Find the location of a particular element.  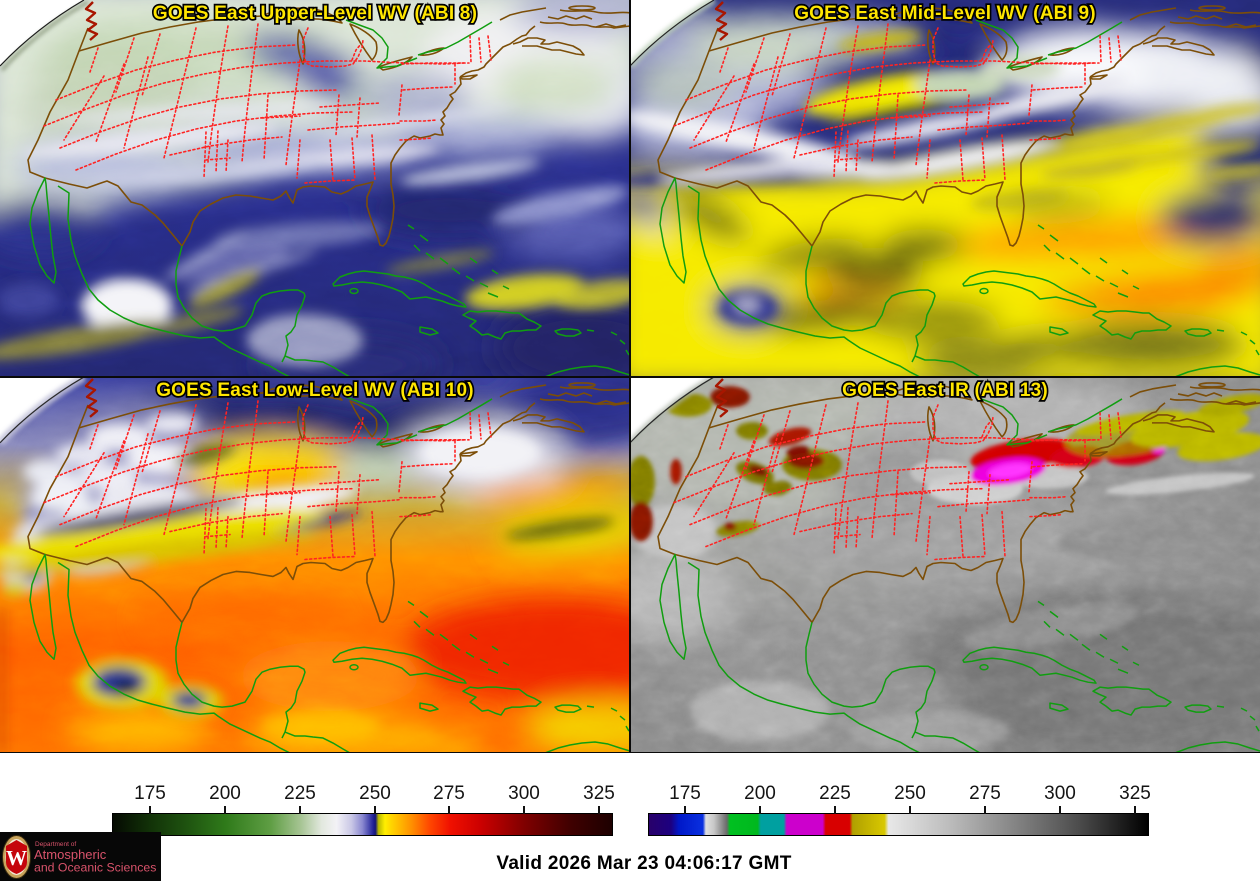

svg-text: W is located at coordinates (16, 858).